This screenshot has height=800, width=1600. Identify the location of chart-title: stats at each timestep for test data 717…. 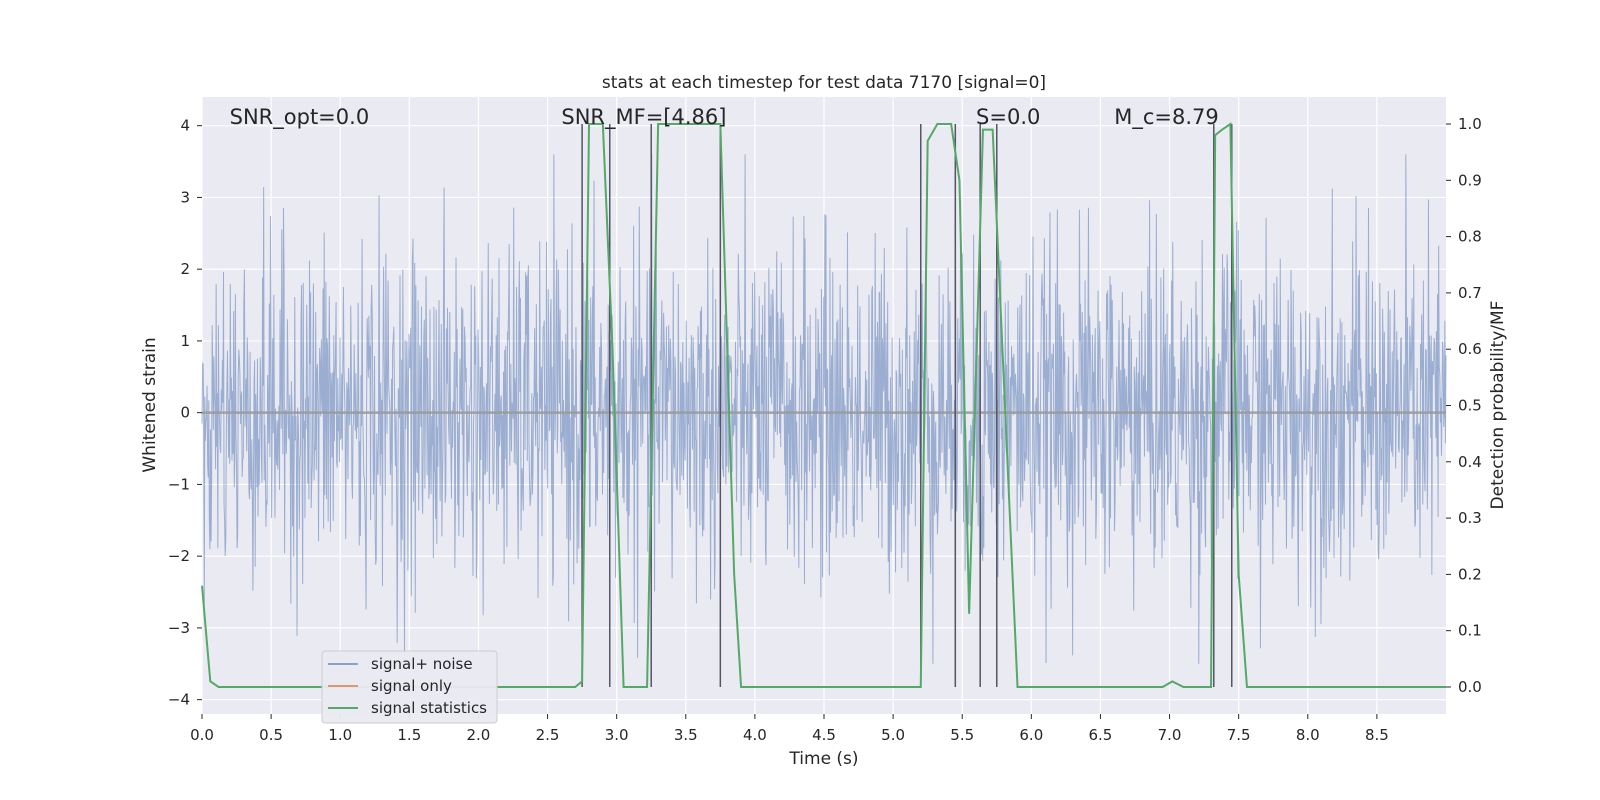
(824, 83).